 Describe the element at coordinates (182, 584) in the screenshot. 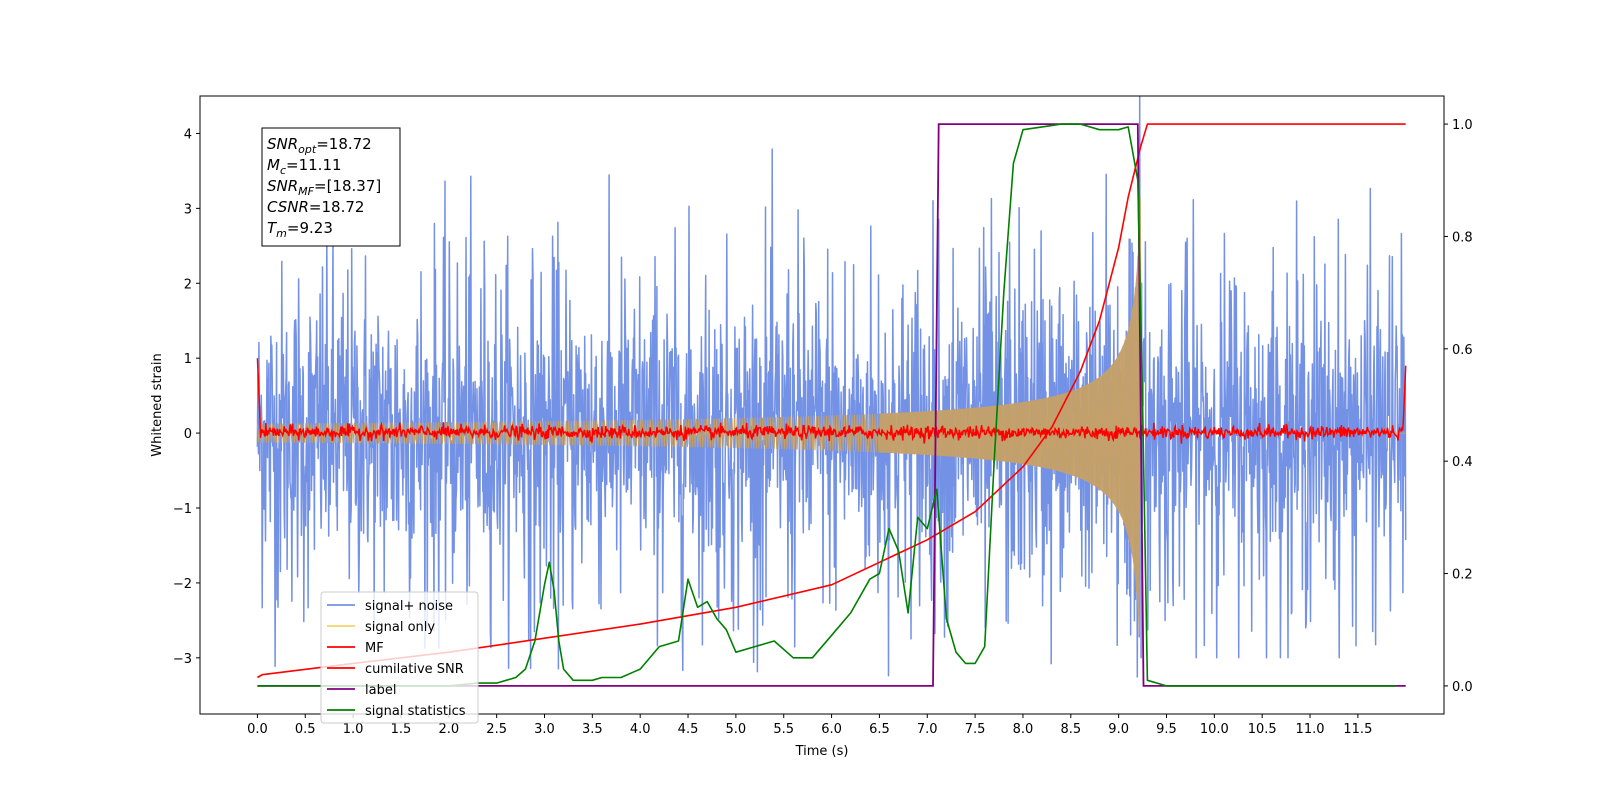

I see `y-tick-label: −2` at that location.